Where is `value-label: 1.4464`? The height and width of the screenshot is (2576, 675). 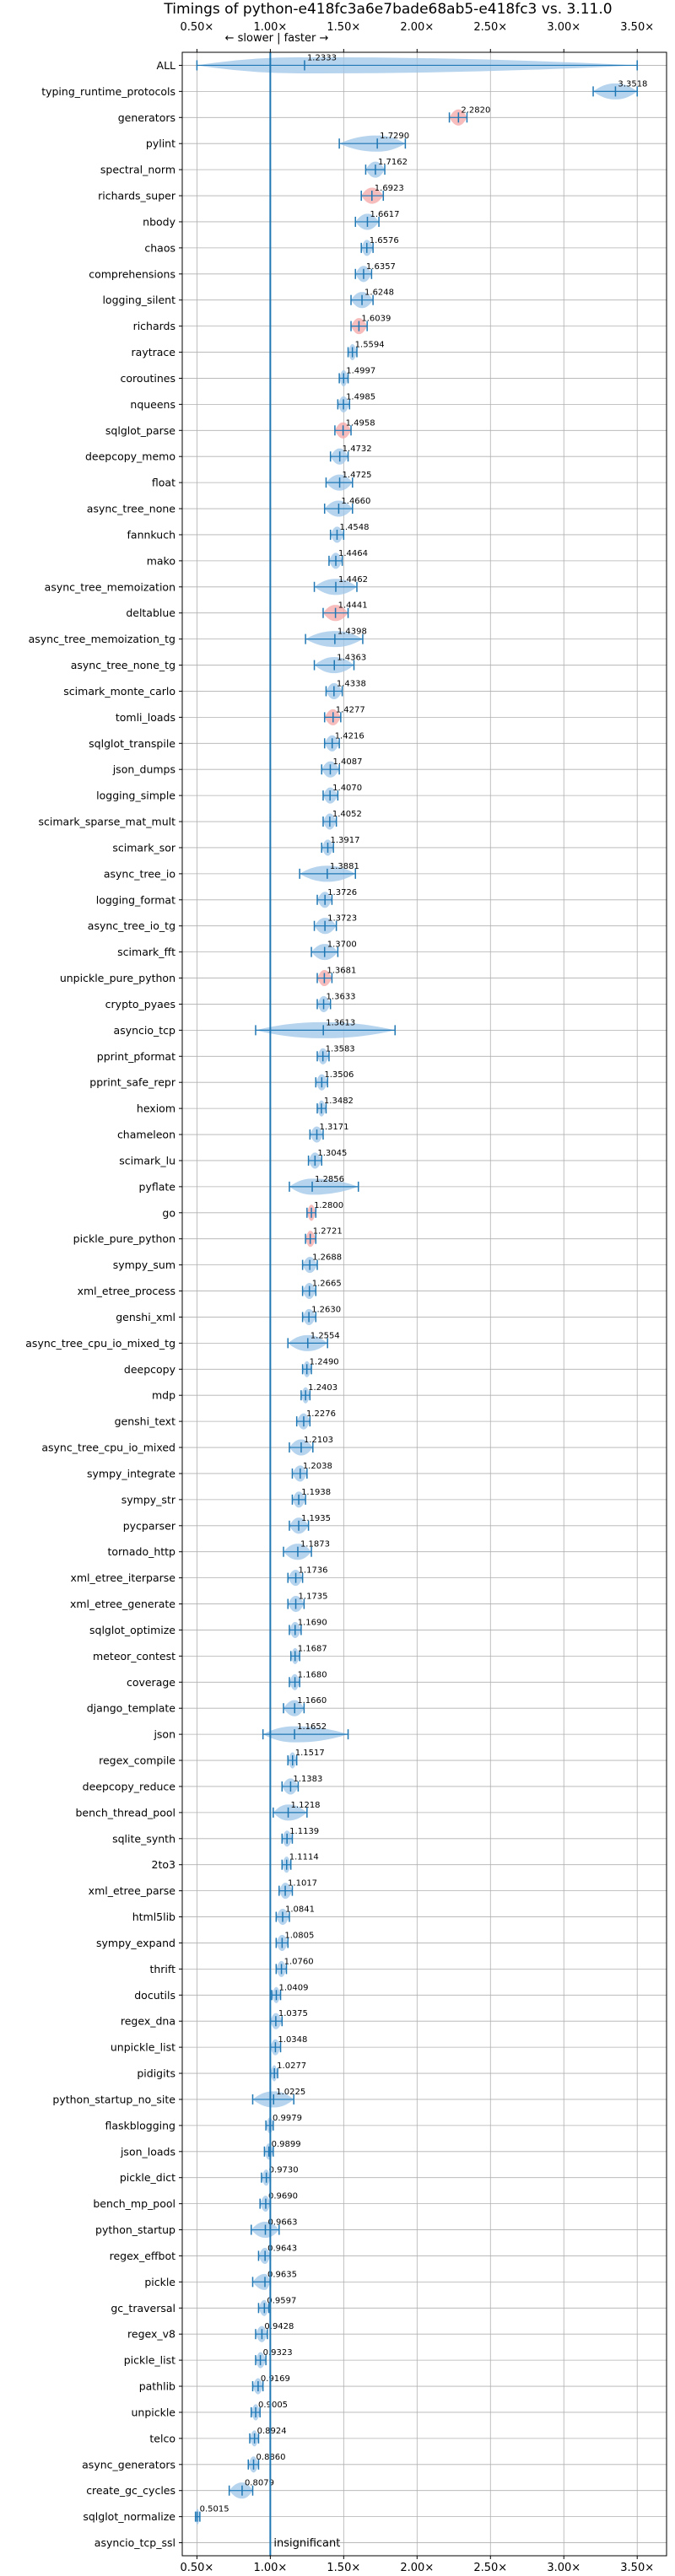 value-label: 1.4464 is located at coordinates (353, 553).